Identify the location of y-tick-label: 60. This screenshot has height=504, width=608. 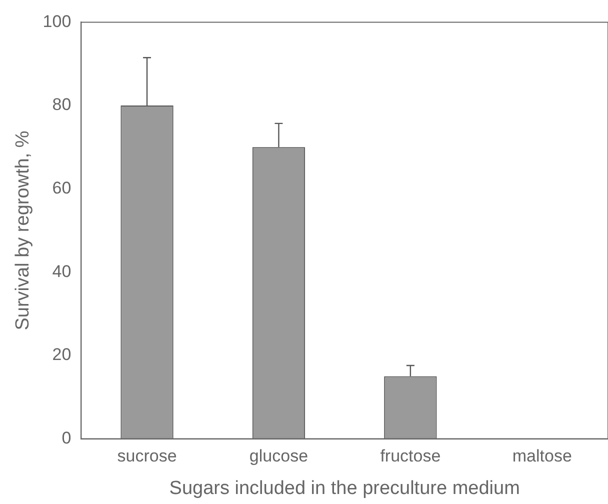
(62, 188).